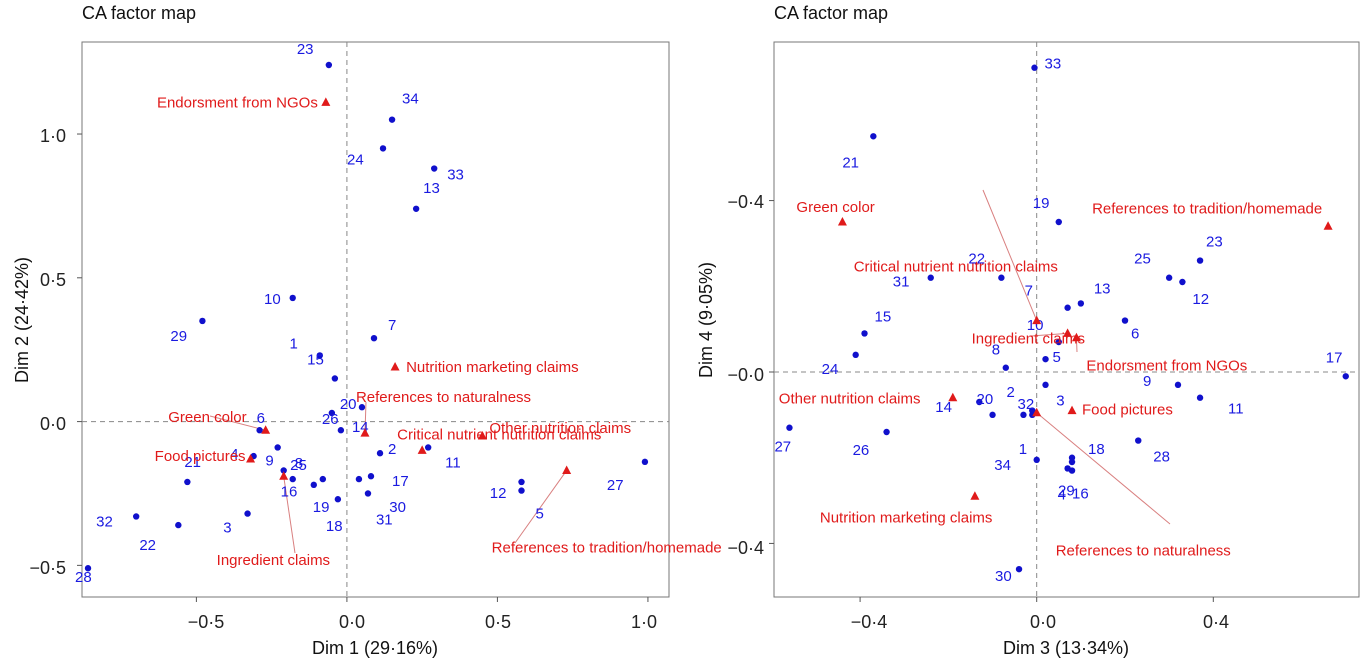  Describe the element at coordinates (206, 622) in the screenshot. I see `x-tick-label: −0·5` at that location.